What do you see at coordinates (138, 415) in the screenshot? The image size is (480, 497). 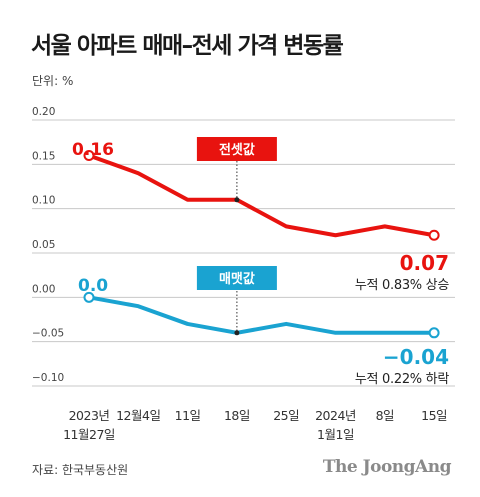 I see `x-tick-label: 12월4일` at bounding box center [138, 415].